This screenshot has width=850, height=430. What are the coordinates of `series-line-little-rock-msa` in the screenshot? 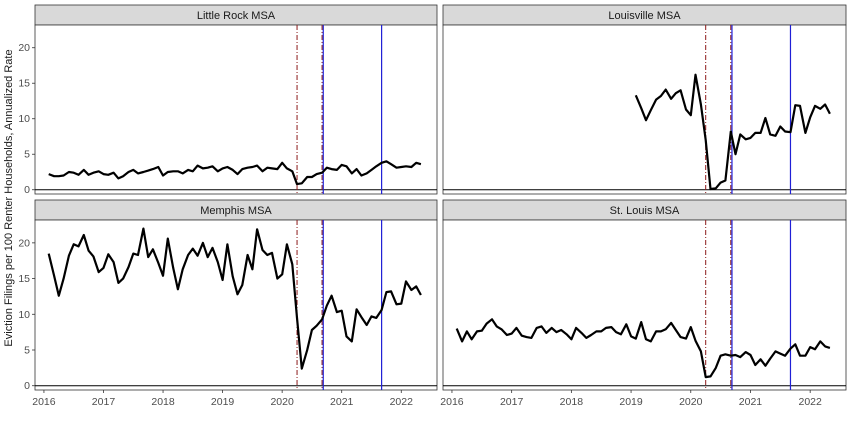 It's located at (235, 173).